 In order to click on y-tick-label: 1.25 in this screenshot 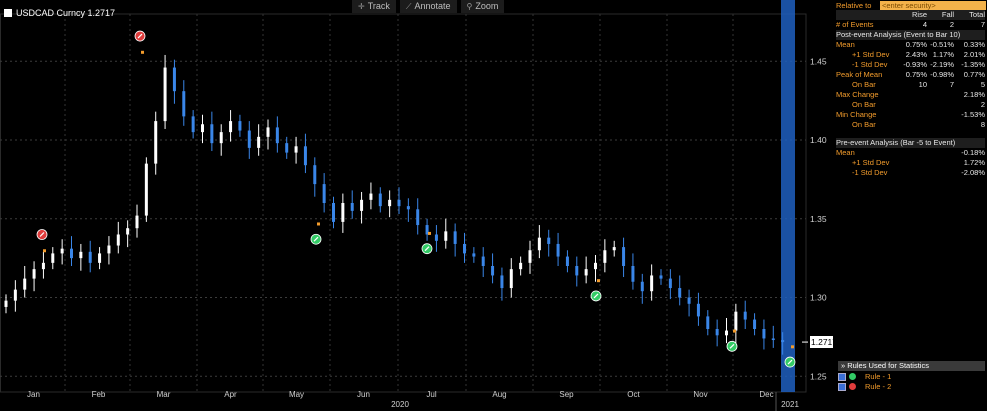, I will do `click(818, 376)`.